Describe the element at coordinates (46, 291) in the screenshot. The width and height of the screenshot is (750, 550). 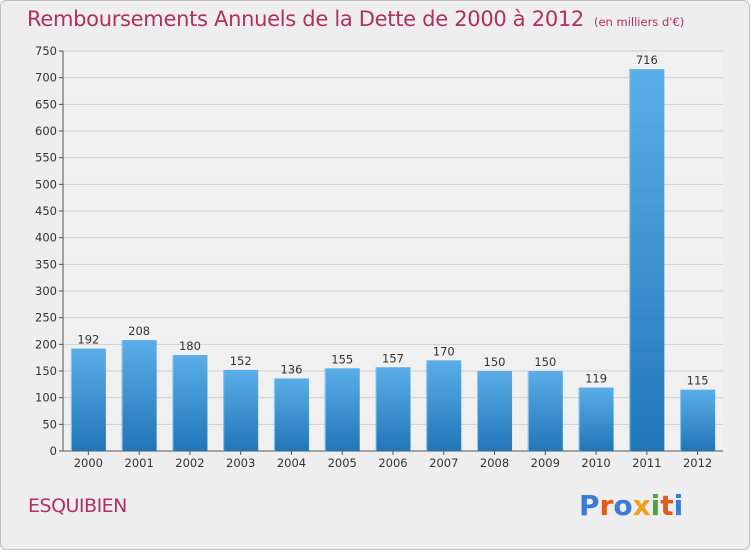
I see `y-tick-label: 300` at that location.